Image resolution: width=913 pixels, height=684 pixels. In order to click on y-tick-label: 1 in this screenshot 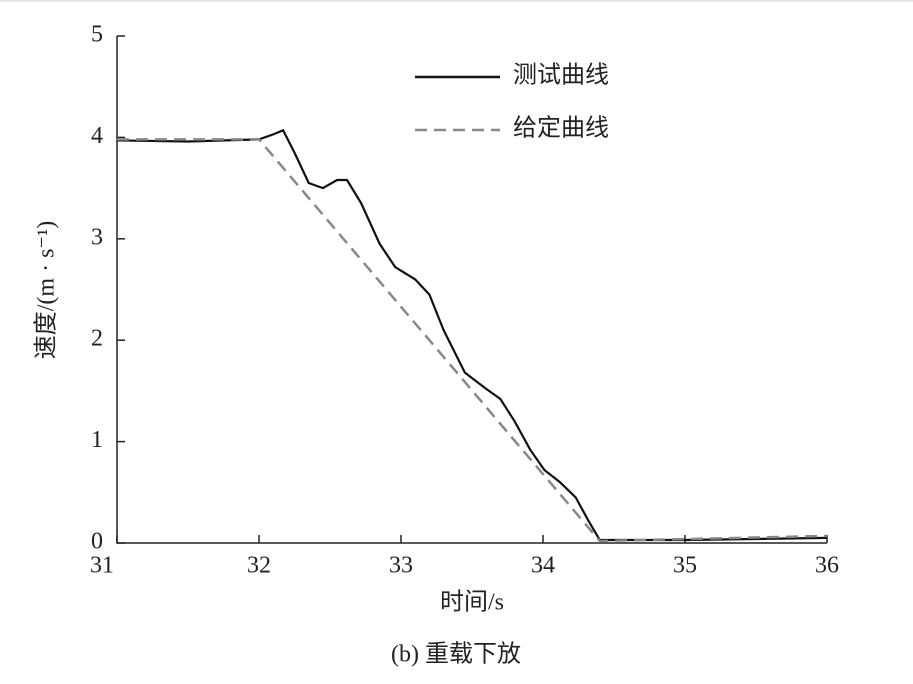, I will do `click(97, 440)`.